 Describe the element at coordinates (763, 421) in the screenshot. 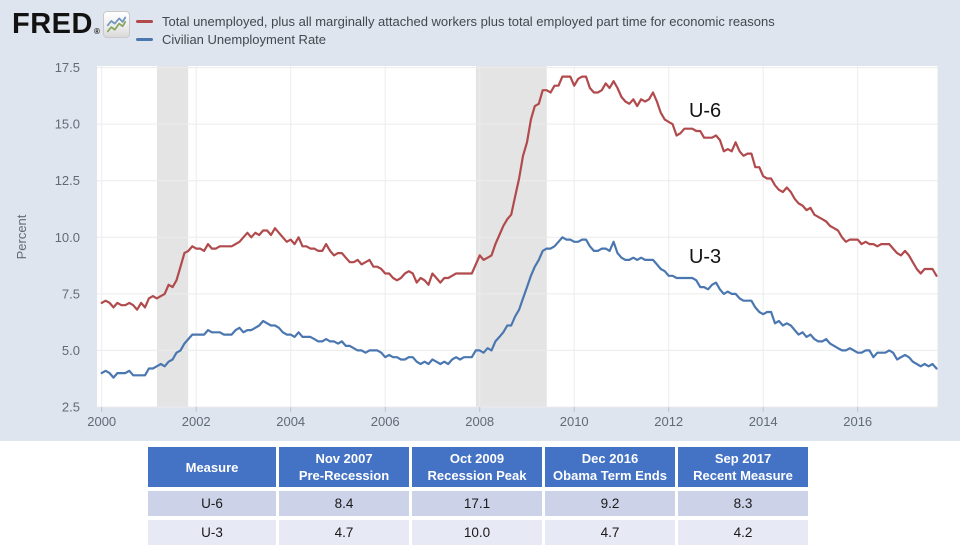

I see `svg-text: 2014` at that location.